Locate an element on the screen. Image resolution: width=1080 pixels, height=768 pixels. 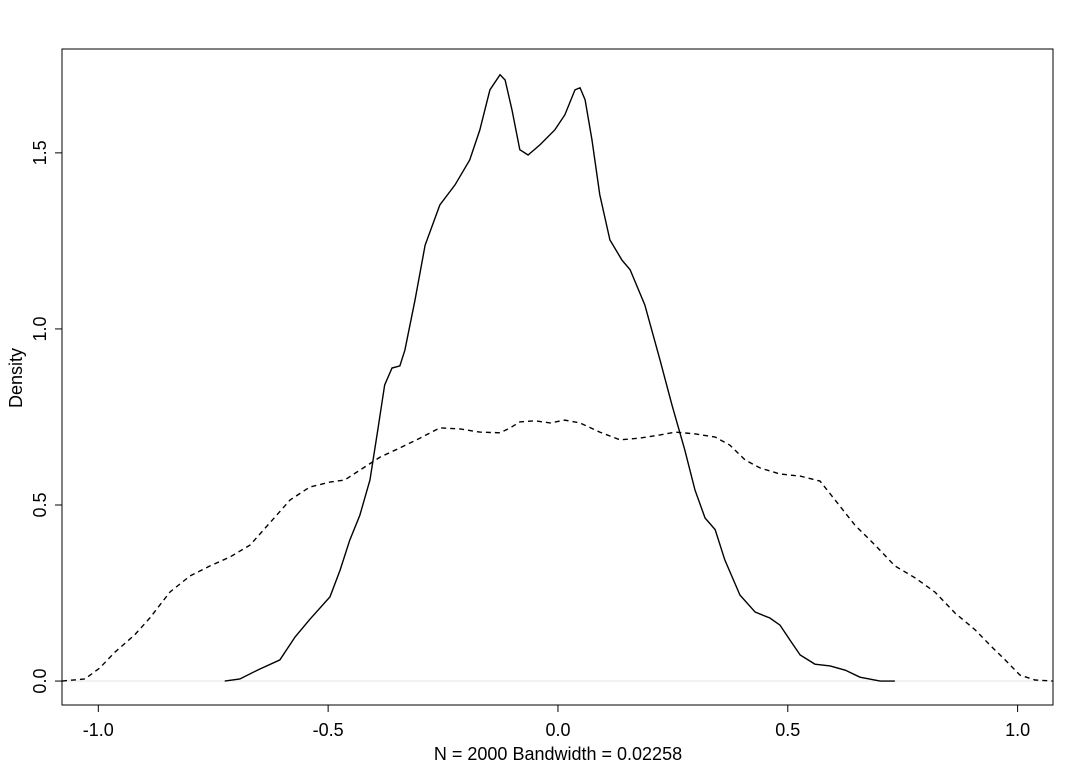
x-tick-label: 0.5 is located at coordinates (787, 730).